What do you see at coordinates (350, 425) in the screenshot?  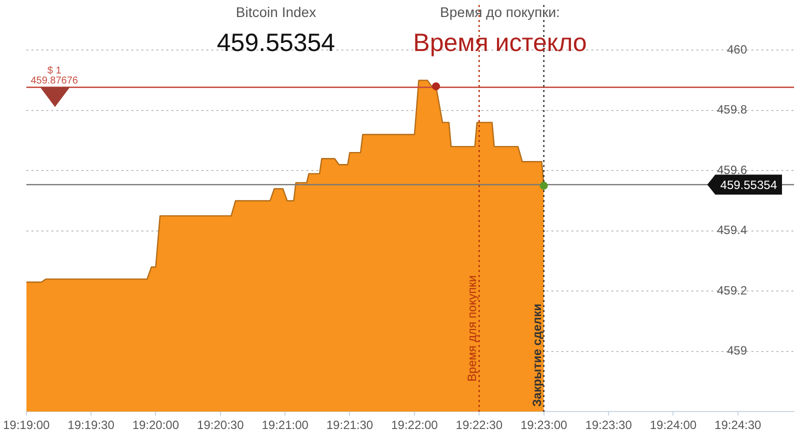 I see `x-tick-label: 19:21:30` at bounding box center [350, 425].